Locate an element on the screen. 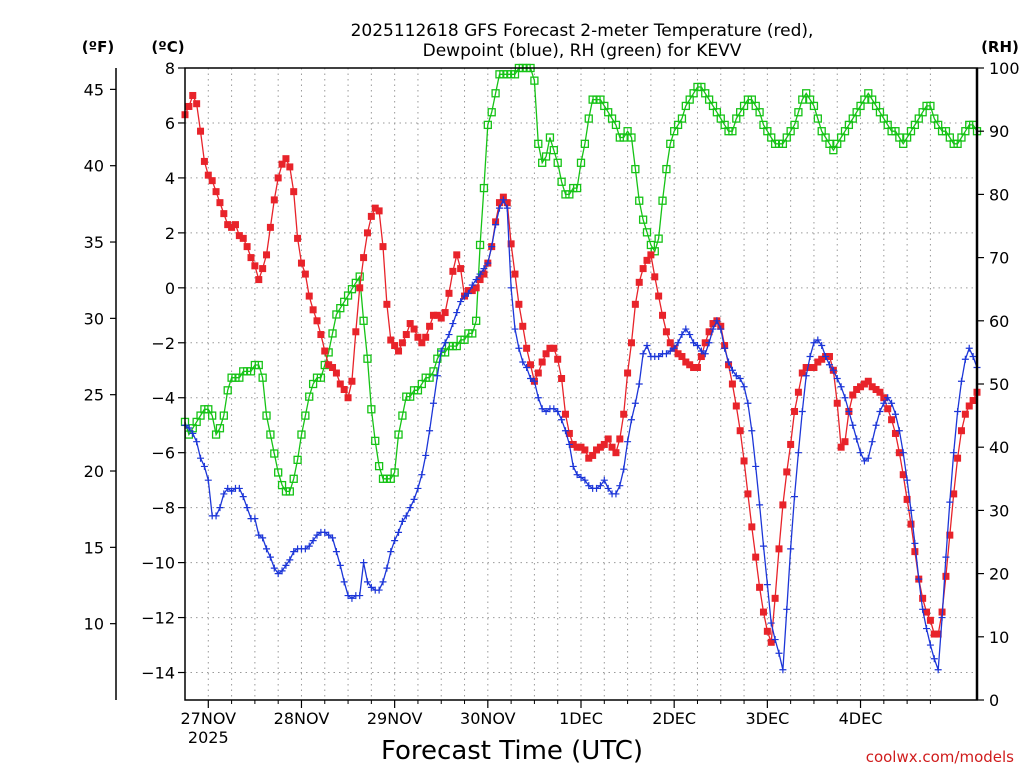 This screenshot has height=768, width=1024. fahrenheit-tick-label: 10 is located at coordinates (94, 624).